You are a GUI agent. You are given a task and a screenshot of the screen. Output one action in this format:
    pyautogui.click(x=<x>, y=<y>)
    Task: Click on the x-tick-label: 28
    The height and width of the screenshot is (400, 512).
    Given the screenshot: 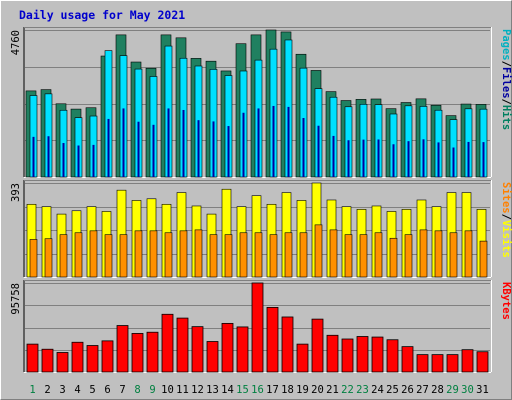 What is the action you would take?
    pyautogui.click(x=437, y=390)
    